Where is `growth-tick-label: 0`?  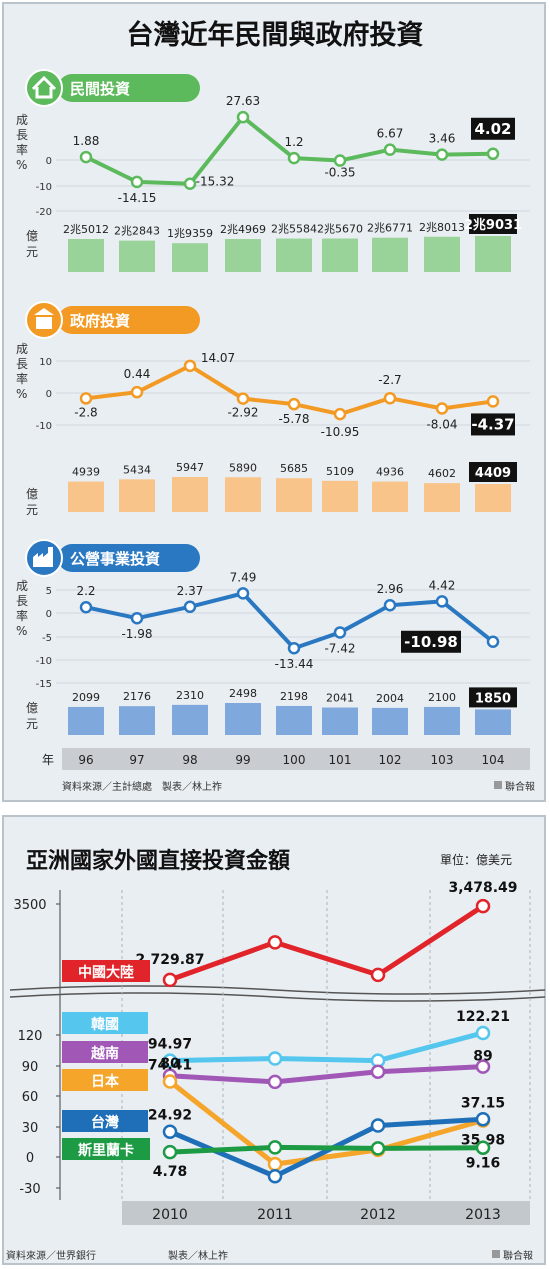 growth-tick-label: 0 is located at coordinates (49, 614).